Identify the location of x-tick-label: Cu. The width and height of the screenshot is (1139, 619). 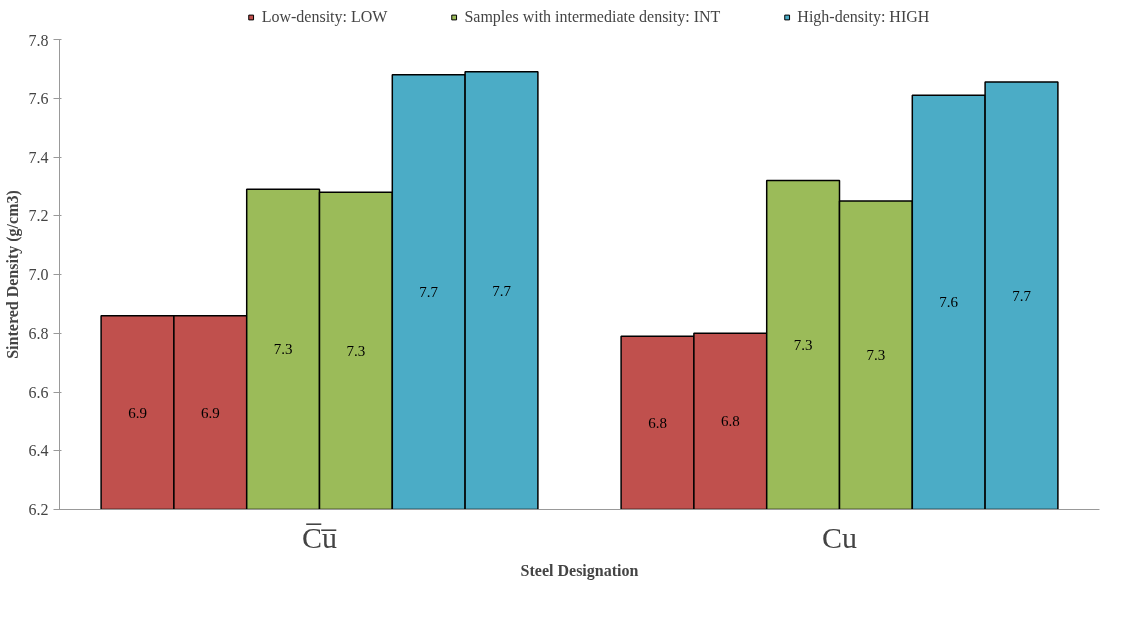
(840, 537).